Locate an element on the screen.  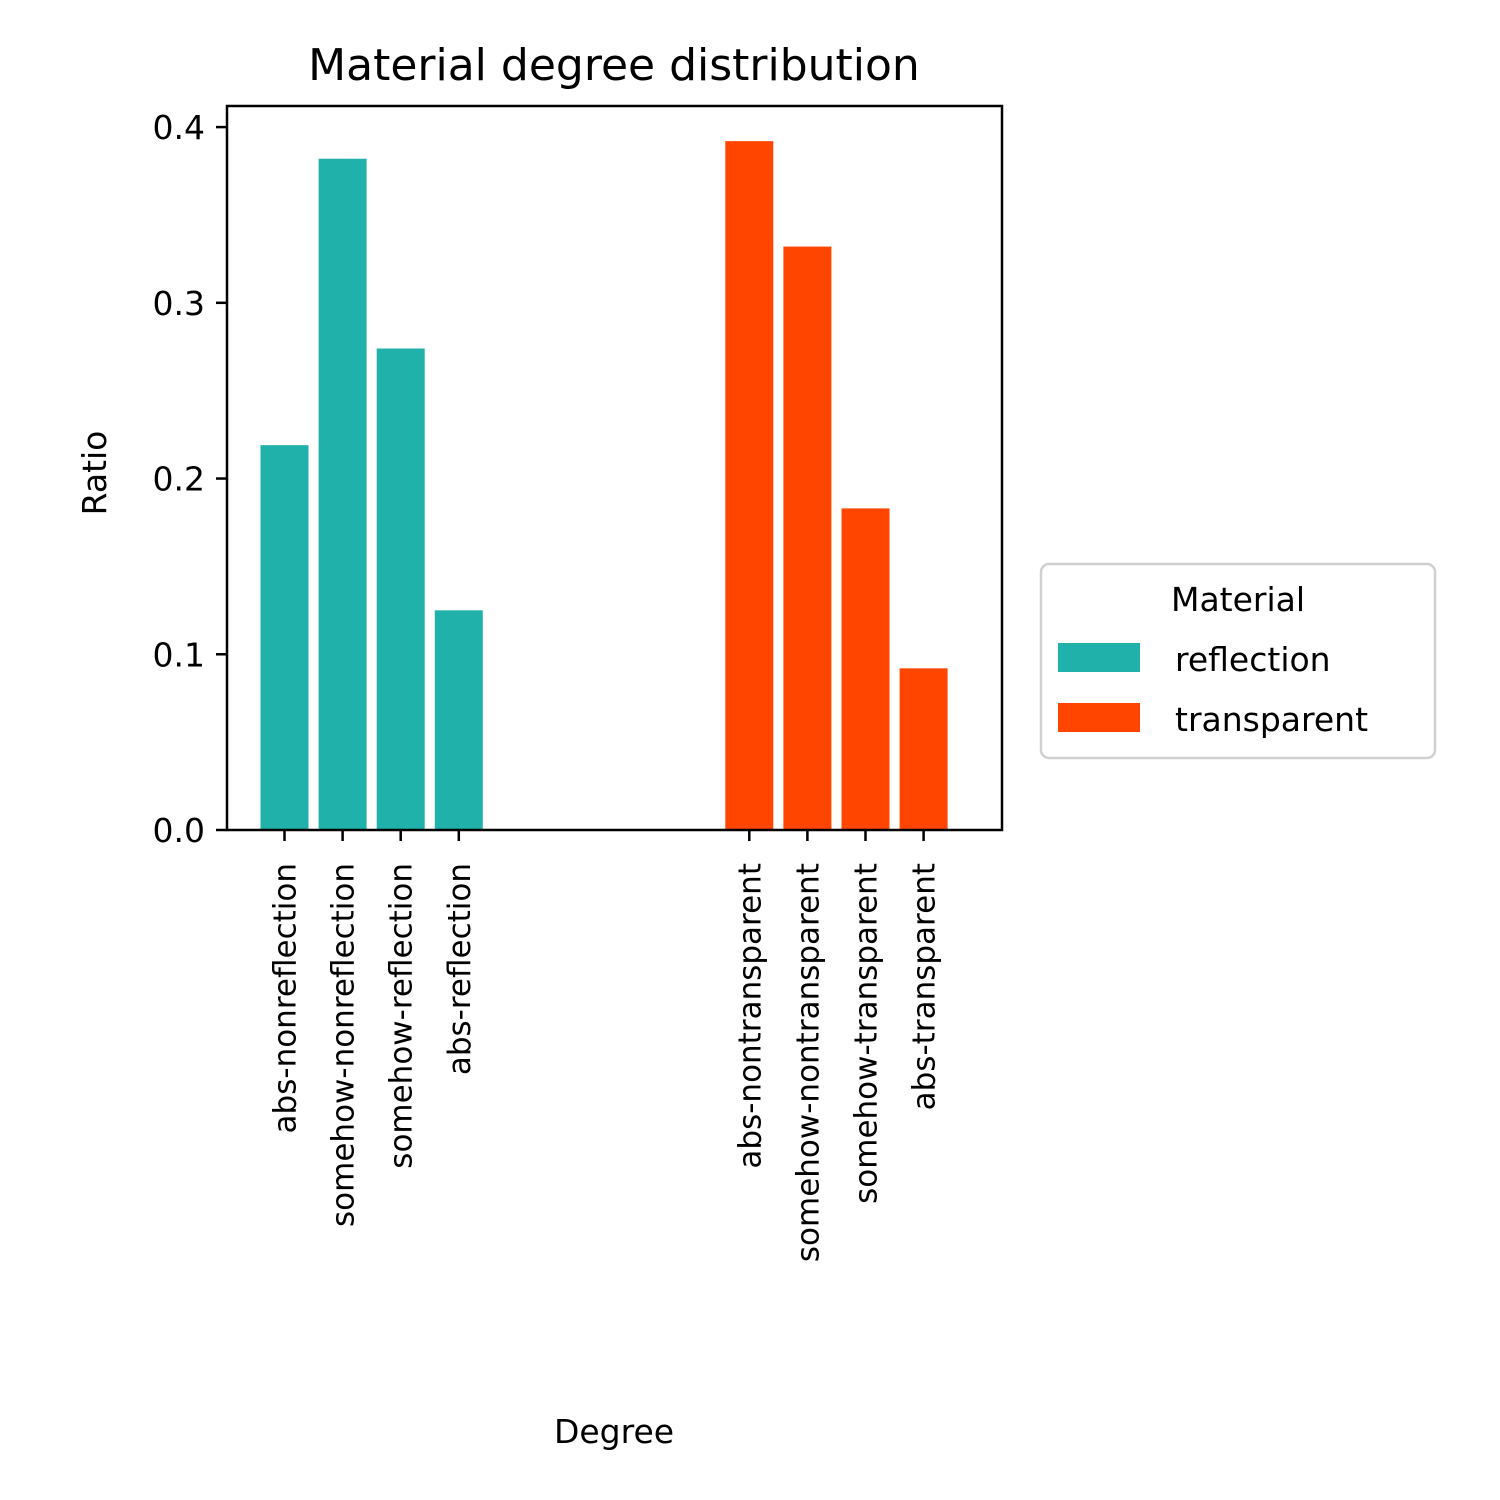
y-tick-label: 0.3 is located at coordinates (179, 303).